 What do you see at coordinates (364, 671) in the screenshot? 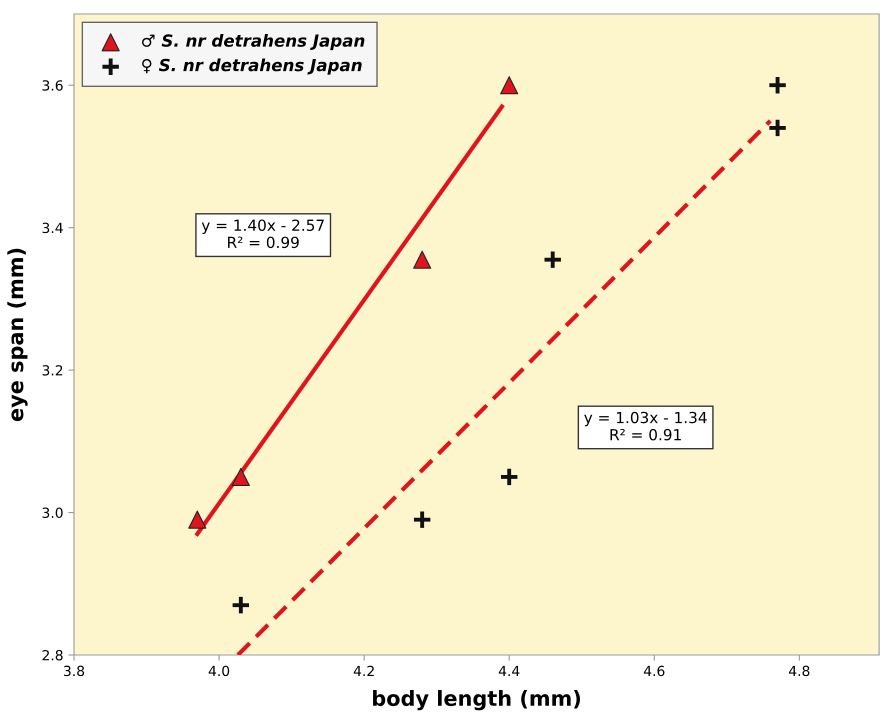
I see `x-tick-label: 4.2` at bounding box center [364, 671].